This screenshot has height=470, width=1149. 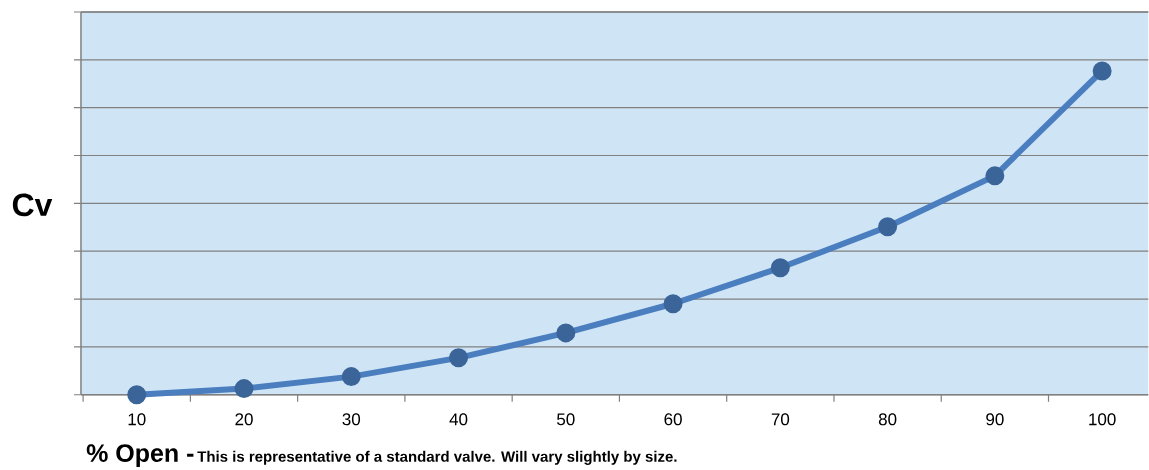 What do you see at coordinates (780, 419) in the screenshot?
I see `x-tick-label: 70` at bounding box center [780, 419].